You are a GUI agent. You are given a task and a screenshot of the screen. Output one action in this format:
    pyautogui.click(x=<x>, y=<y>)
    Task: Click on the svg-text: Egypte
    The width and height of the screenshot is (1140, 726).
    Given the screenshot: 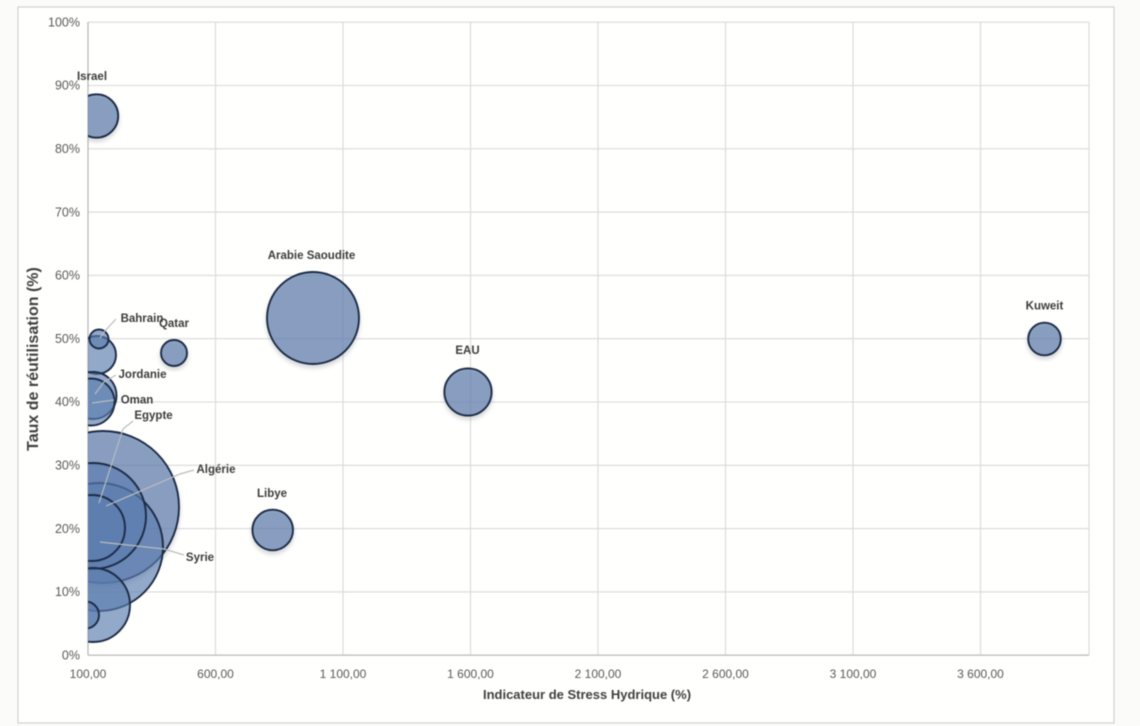 What is the action you would take?
    pyautogui.click(x=153, y=416)
    